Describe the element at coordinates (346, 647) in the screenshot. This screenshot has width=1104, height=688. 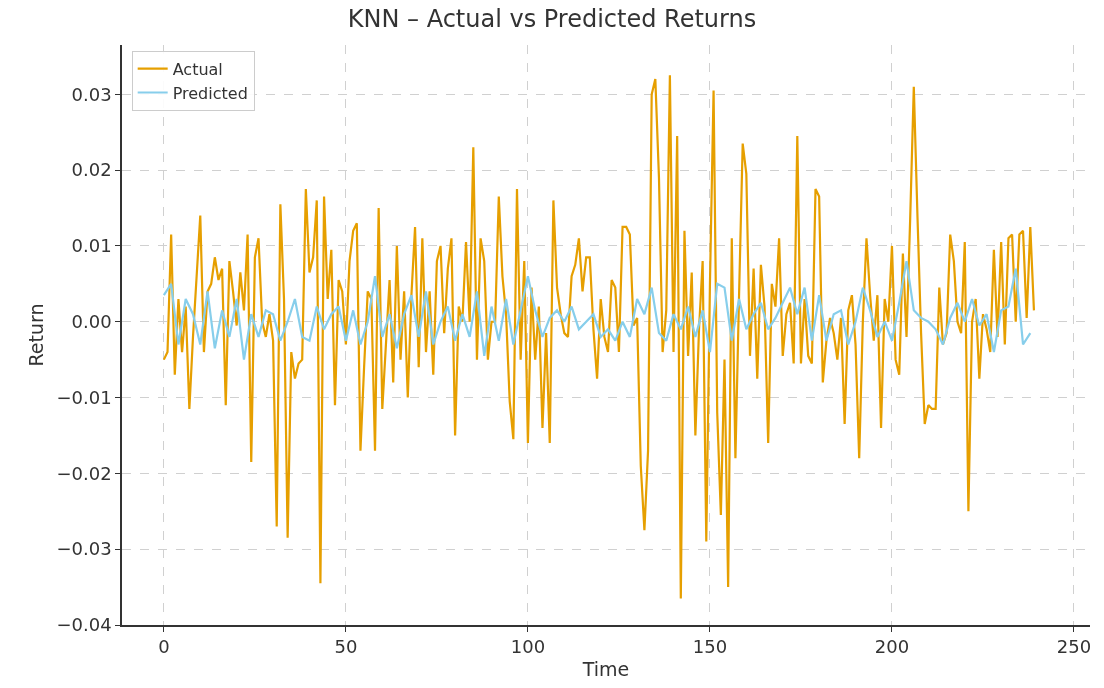
I see `x-tick-label: 50` at that location.